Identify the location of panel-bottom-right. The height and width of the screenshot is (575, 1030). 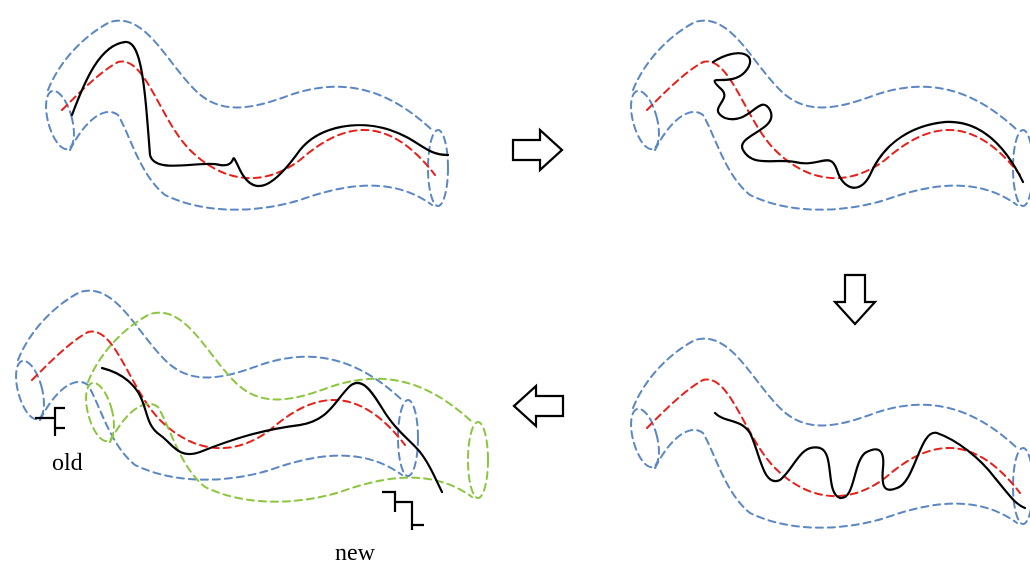
(827, 433).